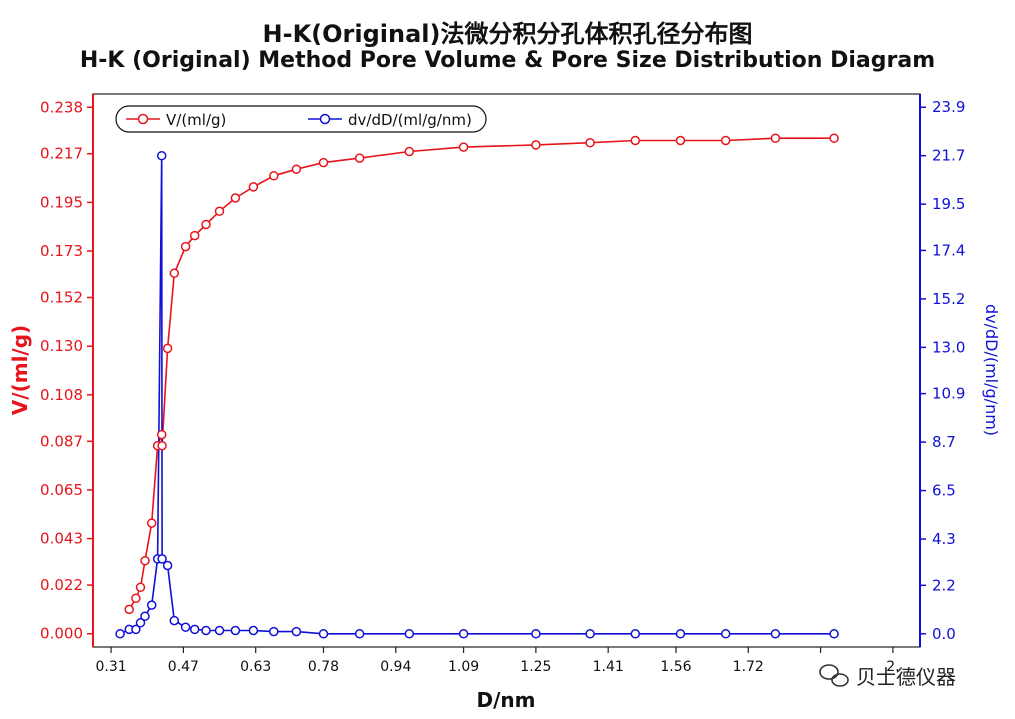 The width and height of the screenshot is (1015, 719). Describe the element at coordinates (892, 667) in the screenshot. I see `x-tick-label: 2.` at that location.